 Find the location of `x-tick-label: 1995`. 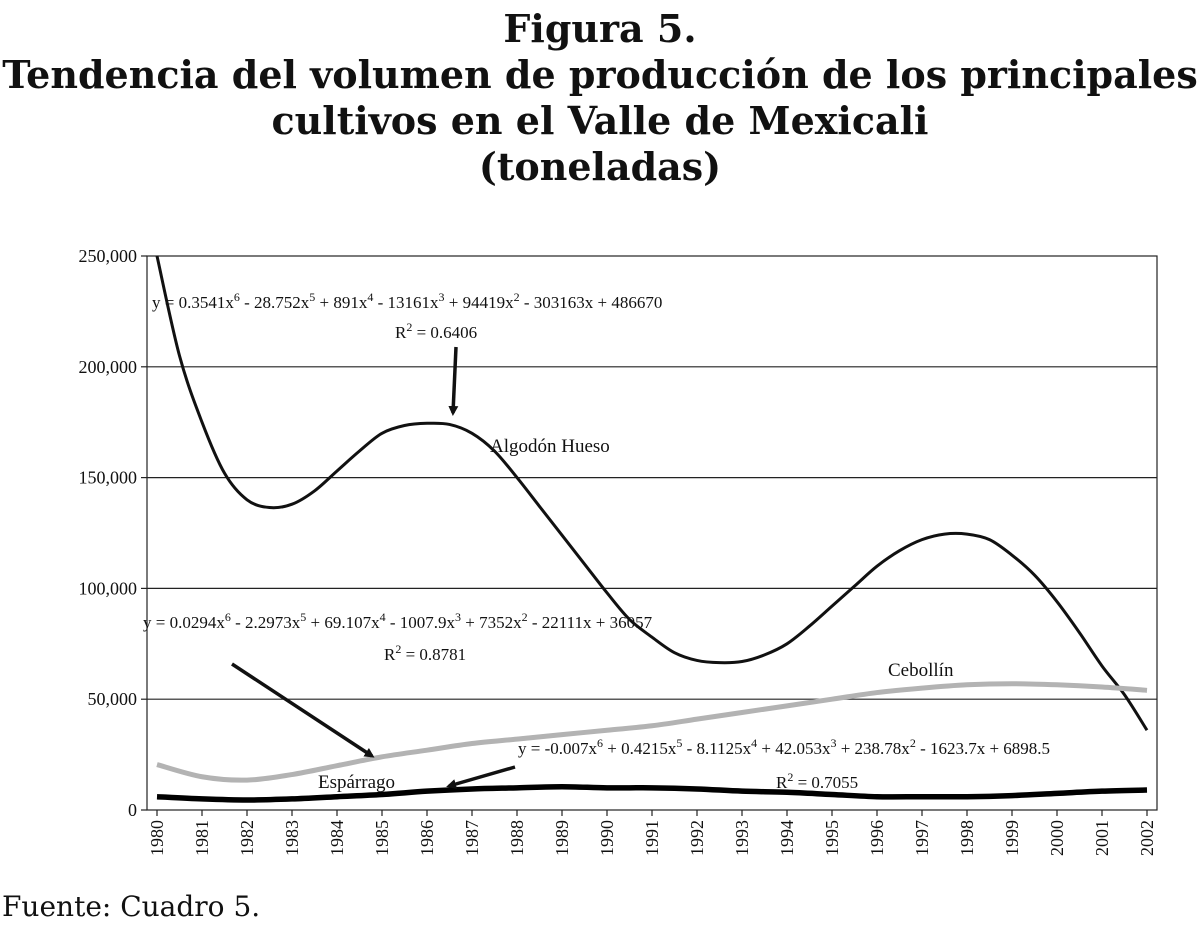

x-tick-label: 1995 is located at coordinates (832, 838).